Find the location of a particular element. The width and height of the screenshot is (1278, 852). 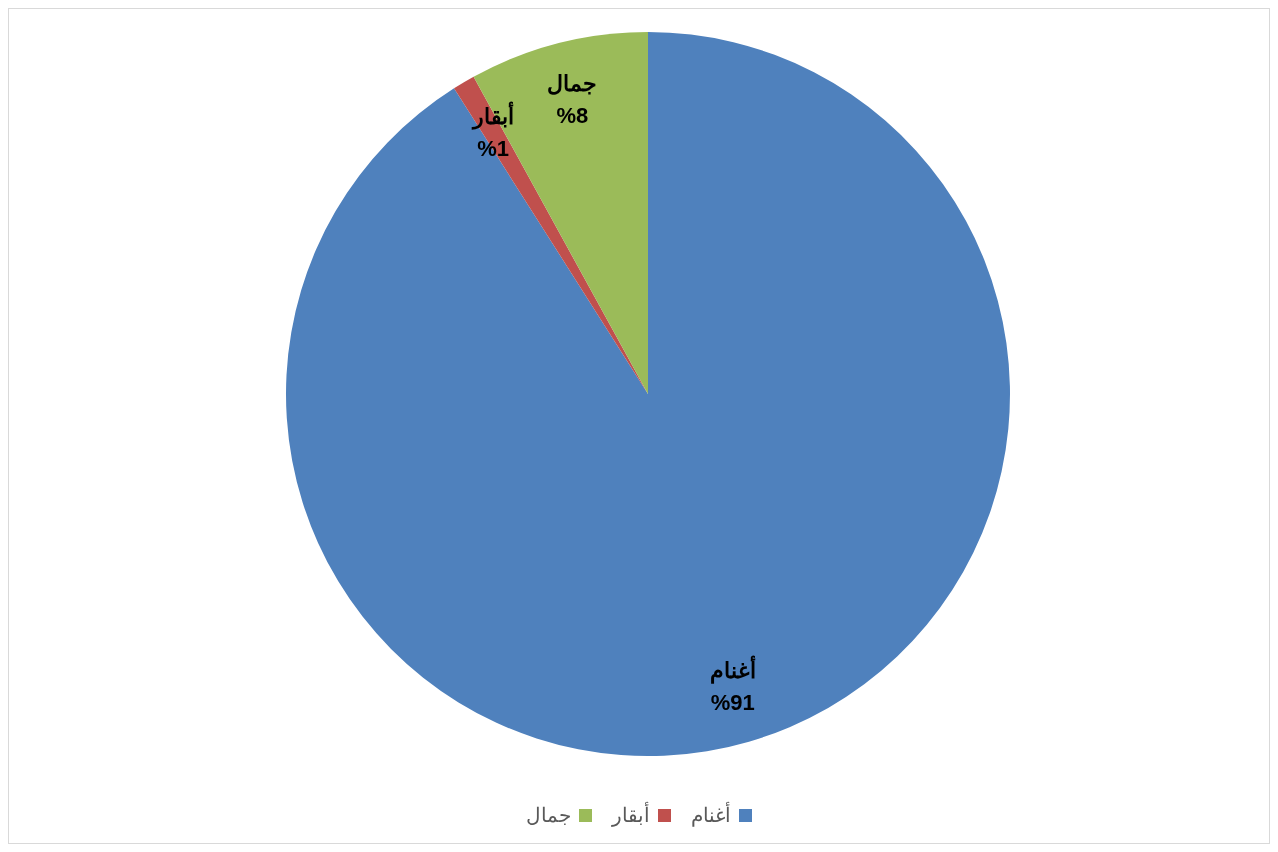

legend-label: أبقار is located at coordinates (631, 815).